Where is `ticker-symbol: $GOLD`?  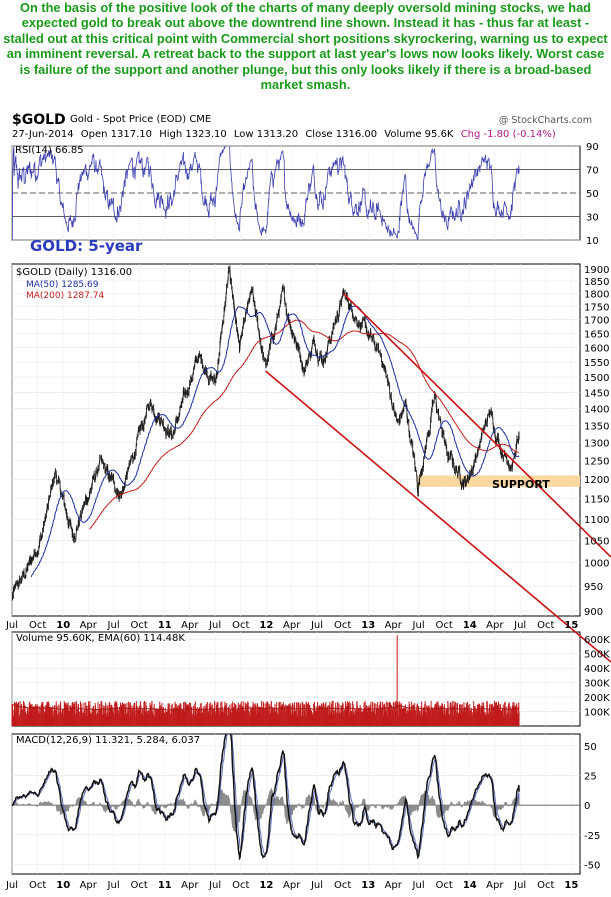 ticker-symbol: $GOLD is located at coordinates (39, 120).